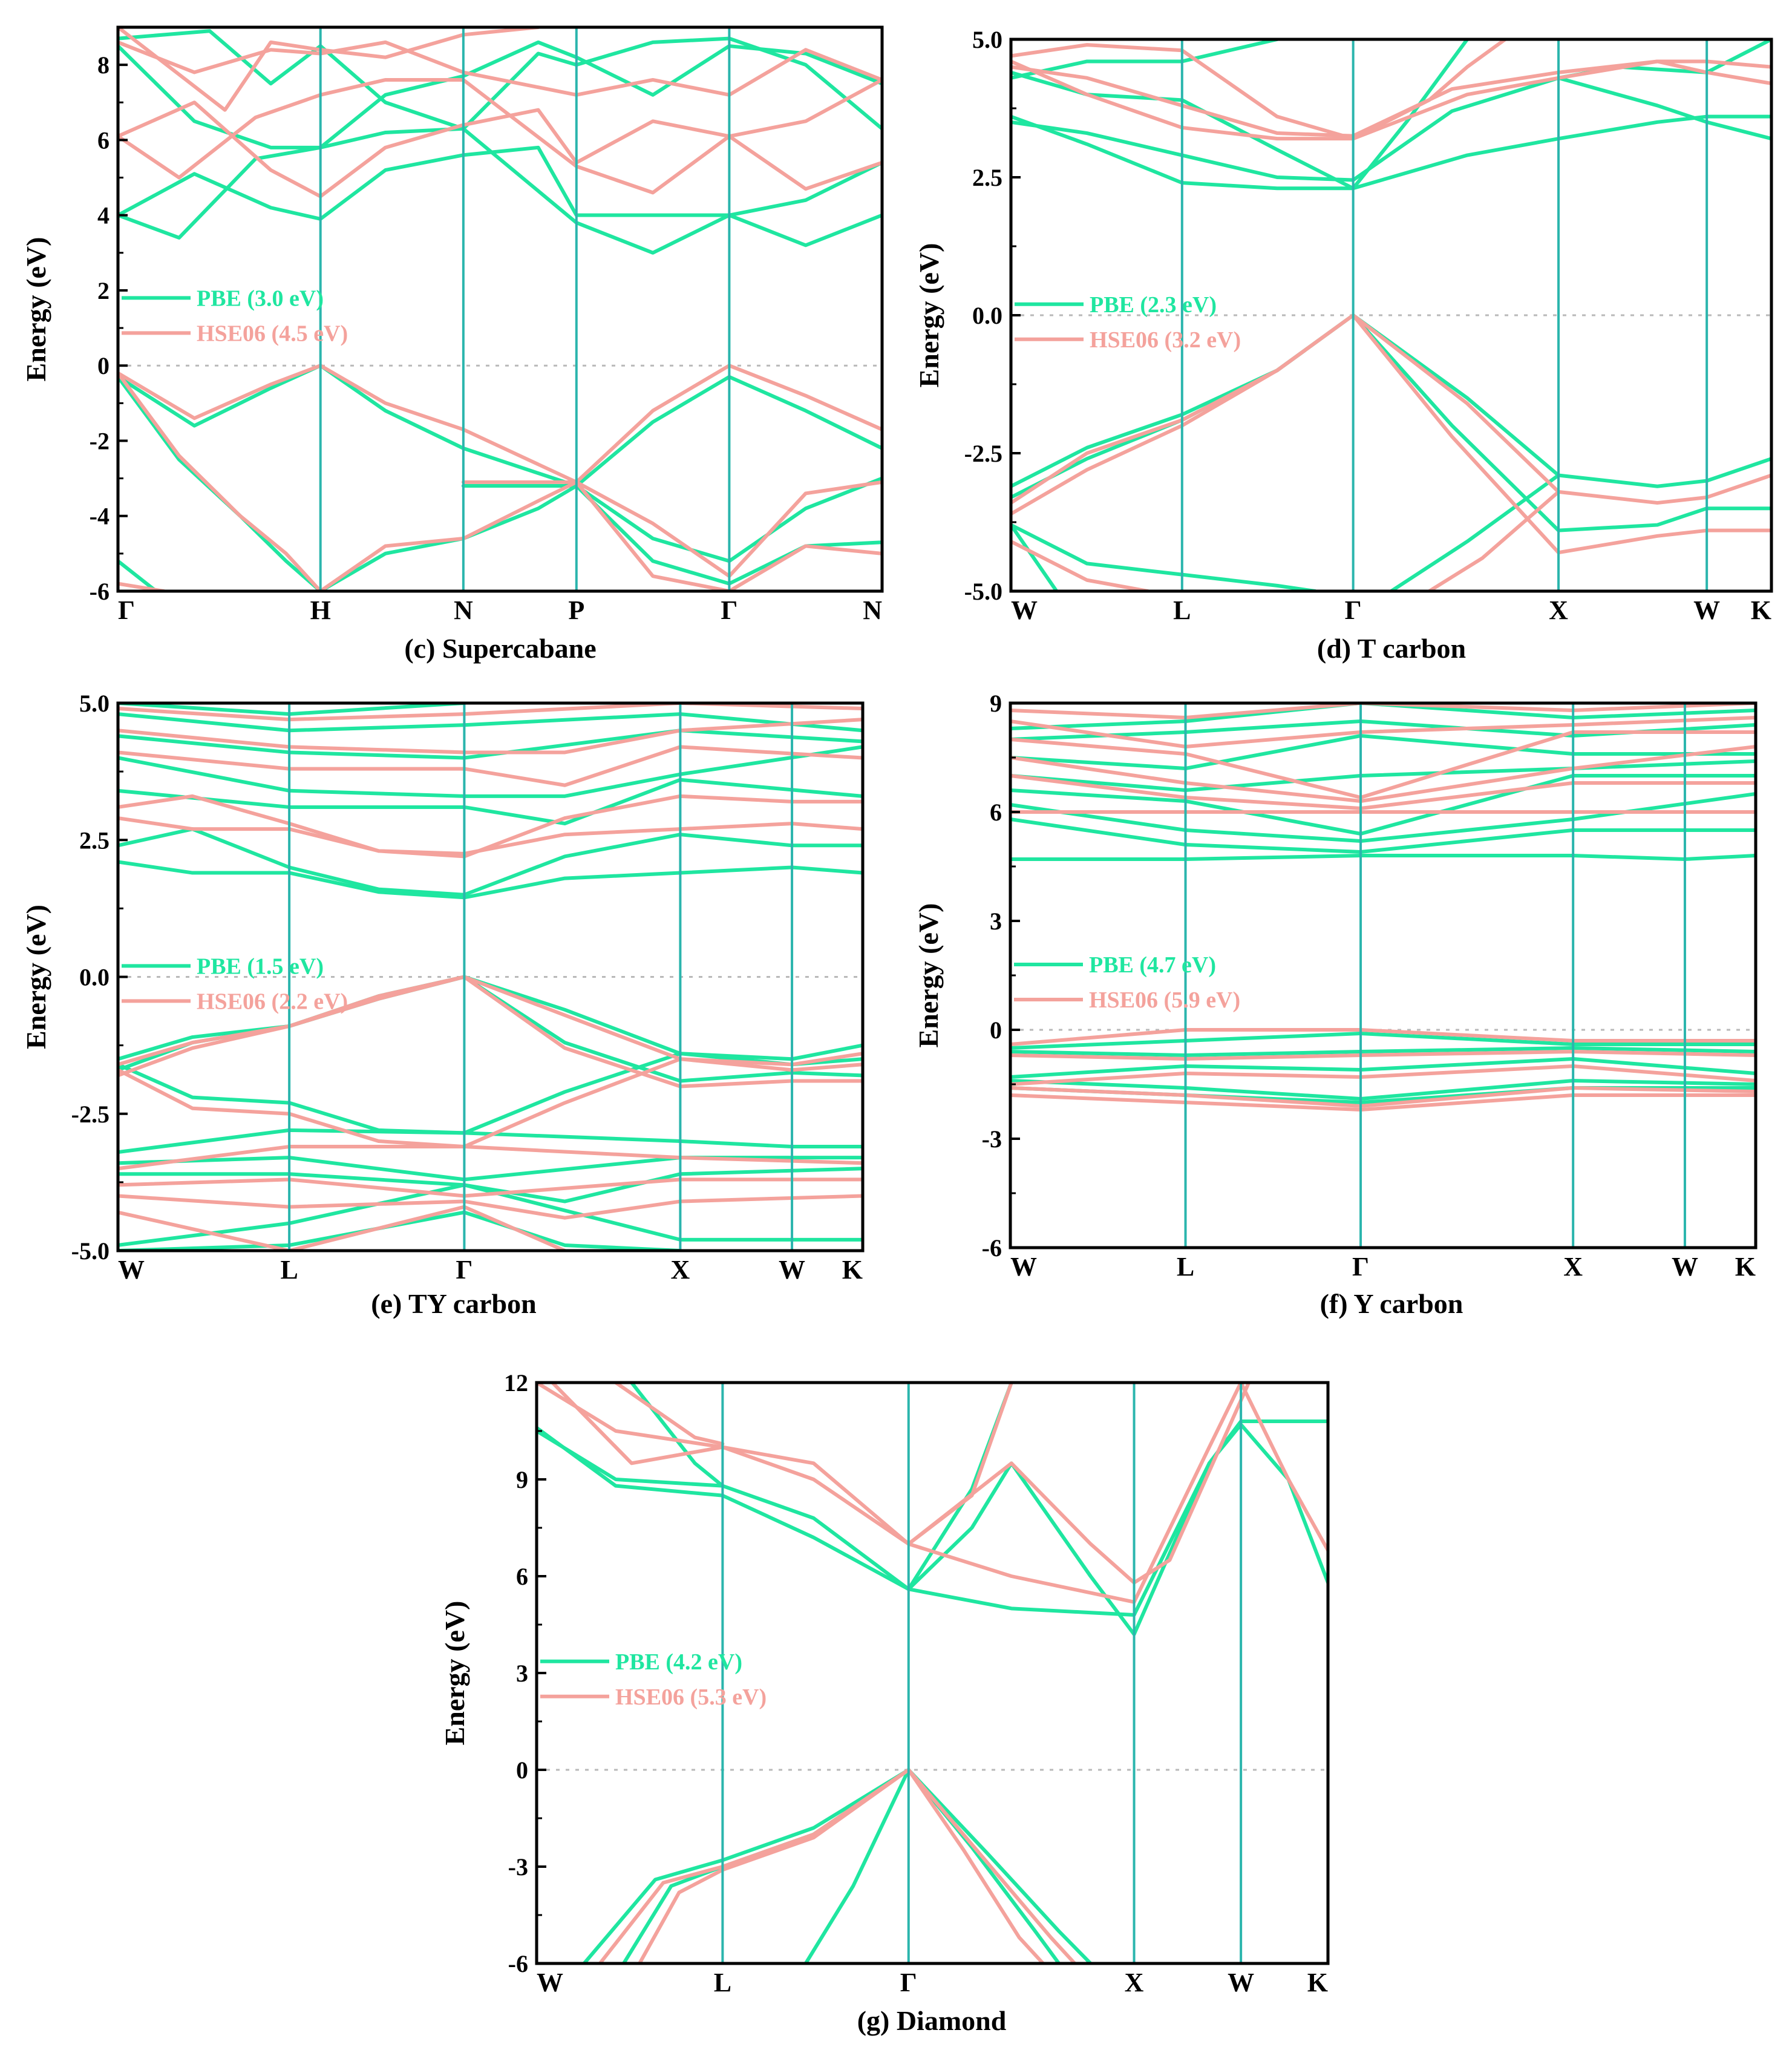  I want to click on y-tick-label: 12, so click(516, 1383).